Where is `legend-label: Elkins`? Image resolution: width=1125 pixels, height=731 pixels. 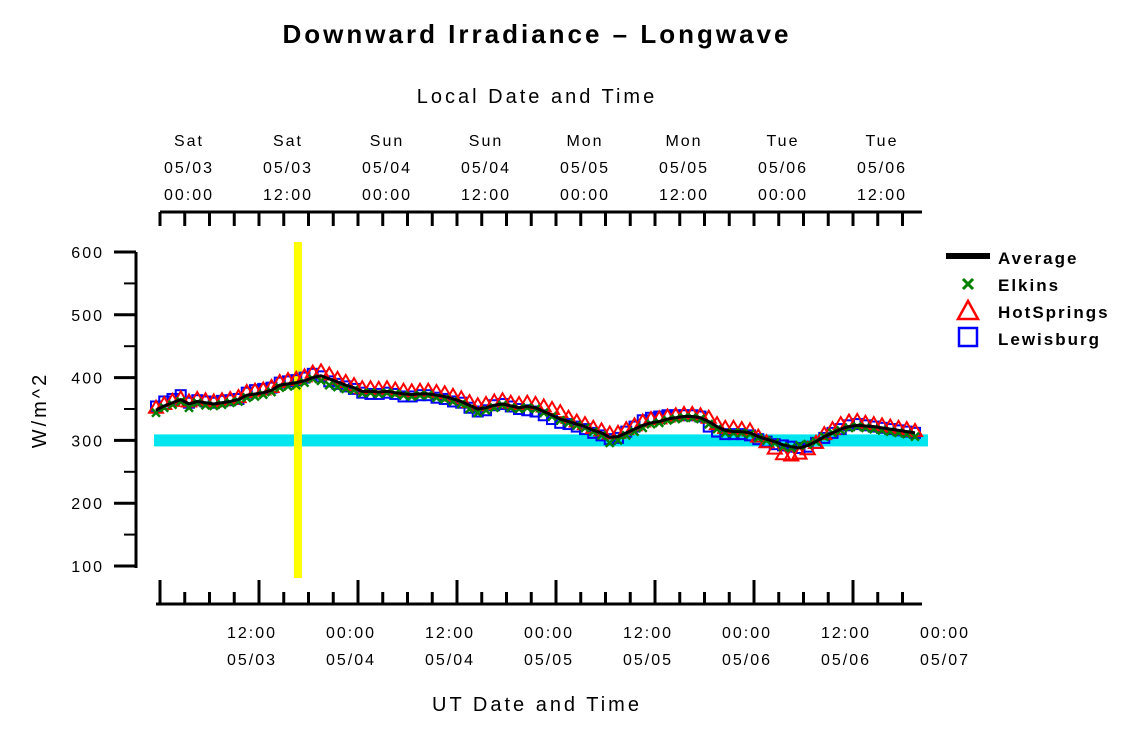 legend-label: Elkins is located at coordinates (1029, 285).